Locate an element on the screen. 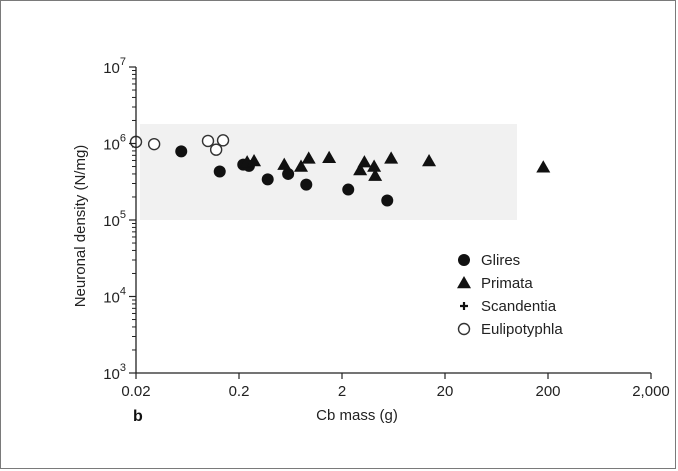  panel-label: b is located at coordinates (138, 416).